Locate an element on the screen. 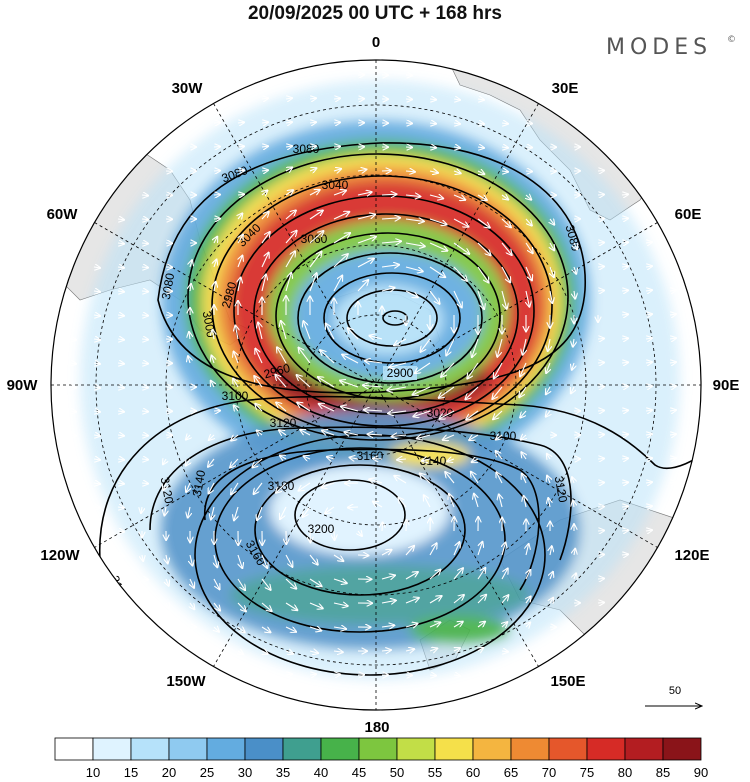 Image resolution: width=750 pixels, height=782 pixels. copyright-mark: © is located at coordinates (731, 40).